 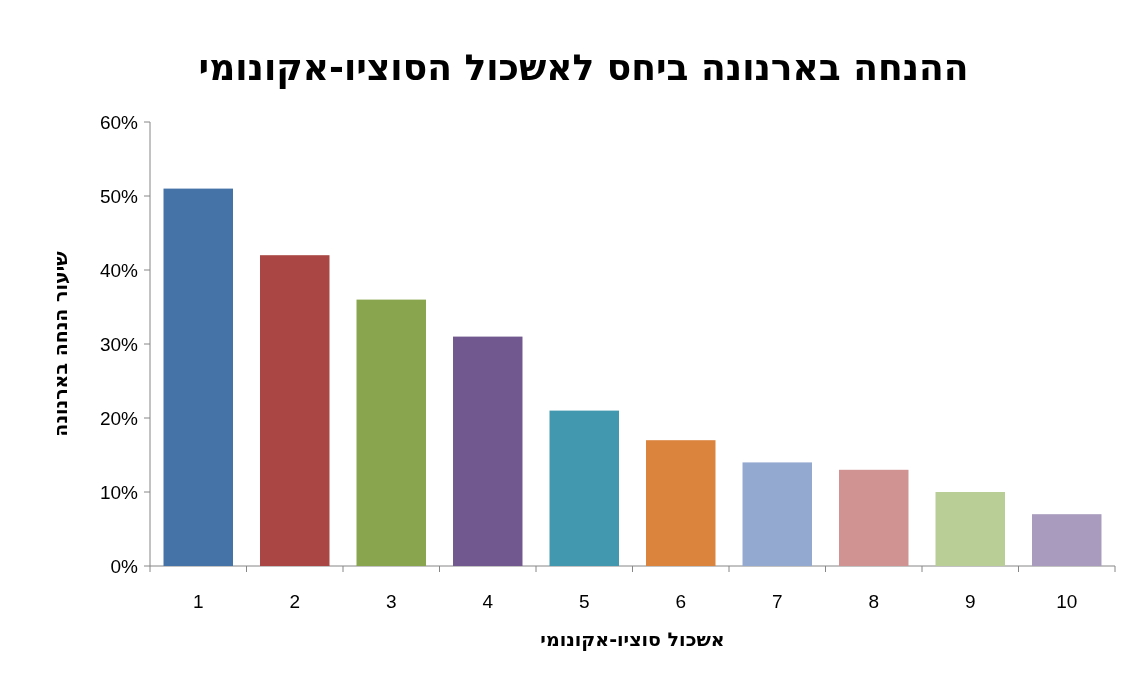 I want to click on chart-title: ההנחה בארנונה ביחס לאשכול הסוציו-אקונומי, so click(x=583, y=68).